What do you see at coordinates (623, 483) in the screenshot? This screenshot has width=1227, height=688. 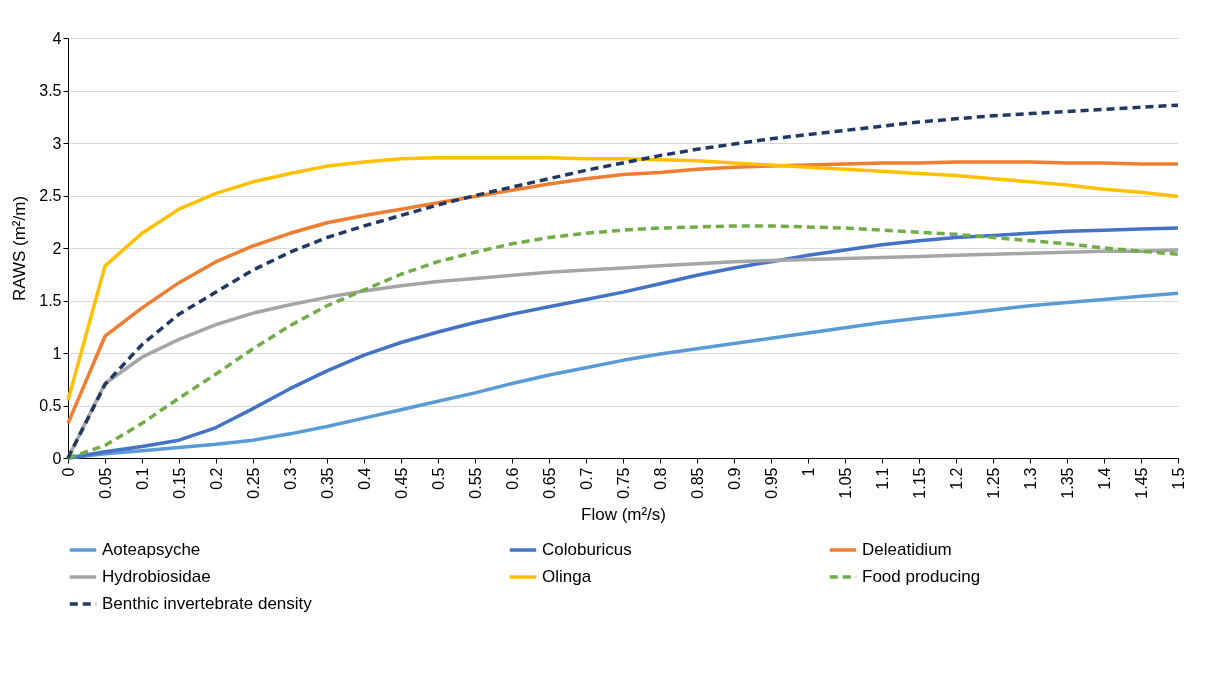 I see `x-tick-label: 0.75` at bounding box center [623, 483].